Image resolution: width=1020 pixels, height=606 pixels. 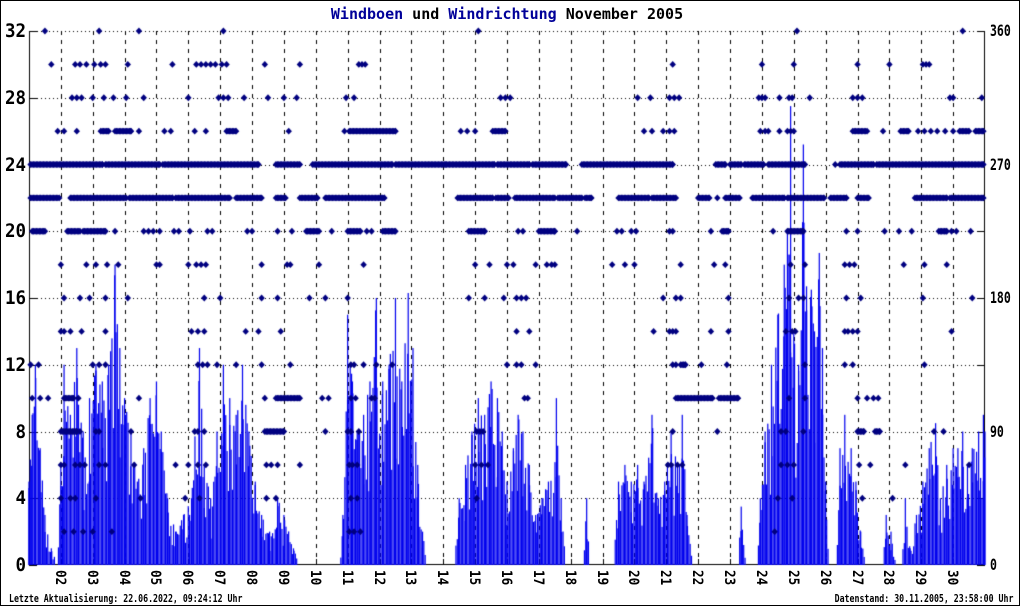 I want to click on left-axis-tick-label: 16, so click(x=15, y=298).